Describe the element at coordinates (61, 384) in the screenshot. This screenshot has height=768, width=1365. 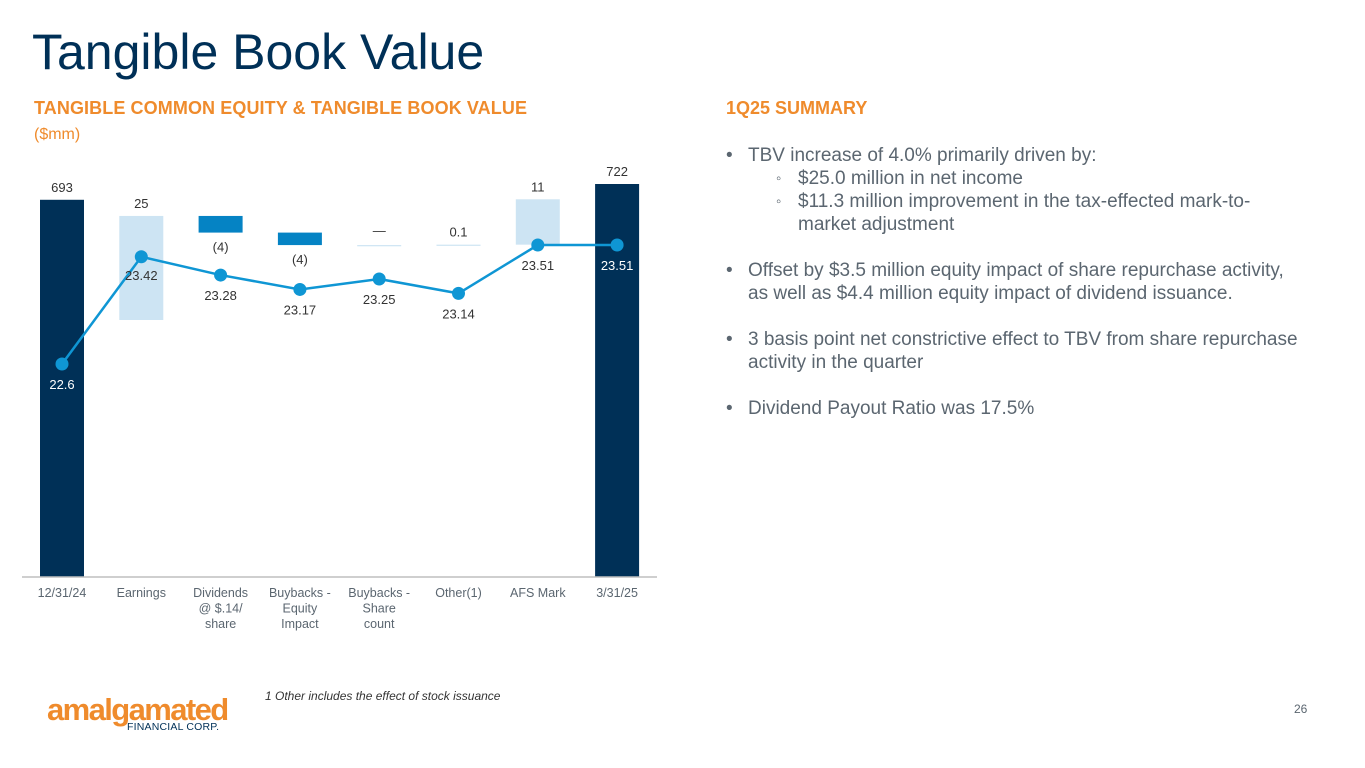
I see `tbv-point-label: 22.6` at that location.